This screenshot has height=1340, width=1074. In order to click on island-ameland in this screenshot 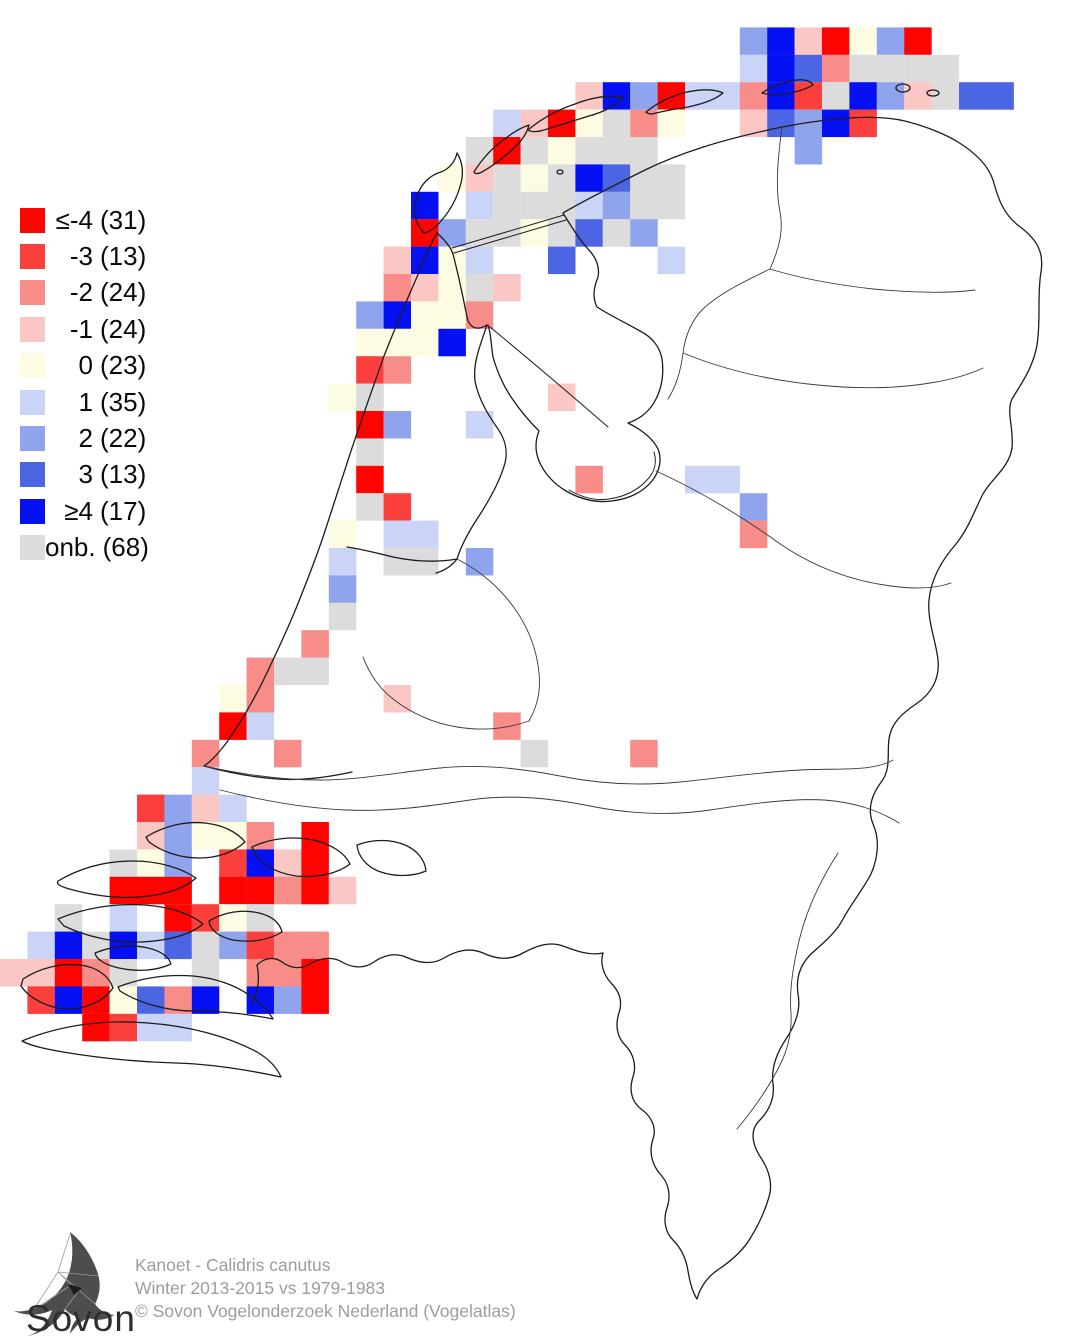, I will do `click(684, 102)`.